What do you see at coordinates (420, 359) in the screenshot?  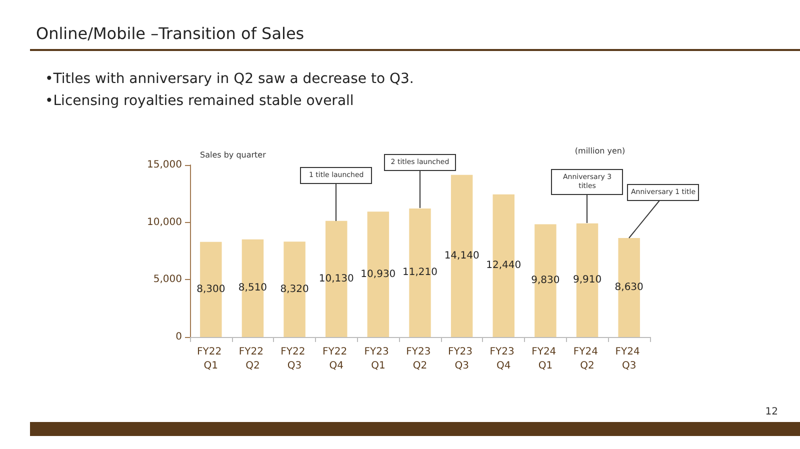 I see `x-tick-label: FY23 Q2` at bounding box center [420, 359].